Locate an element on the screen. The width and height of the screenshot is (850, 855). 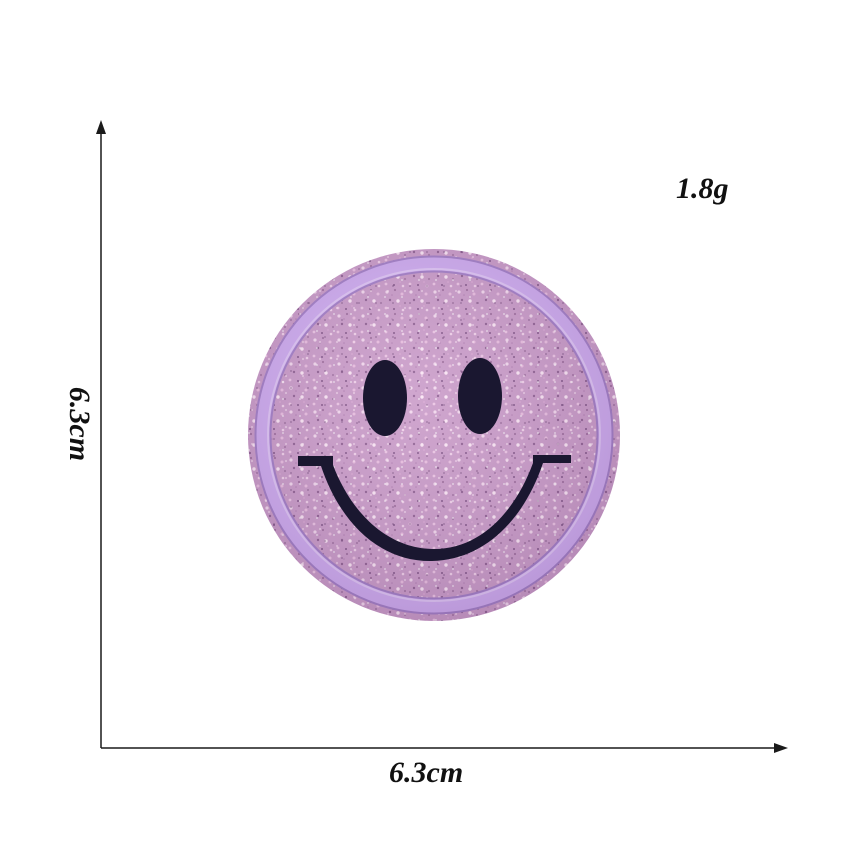
right-eye is located at coordinates (480, 396).